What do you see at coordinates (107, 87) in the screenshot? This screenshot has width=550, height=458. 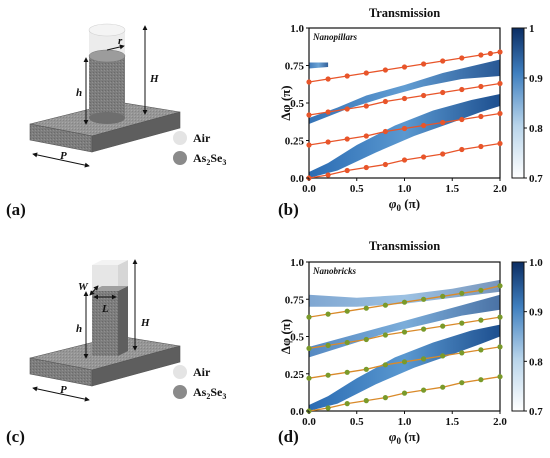 I see `pillar-body` at bounding box center [107, 87].